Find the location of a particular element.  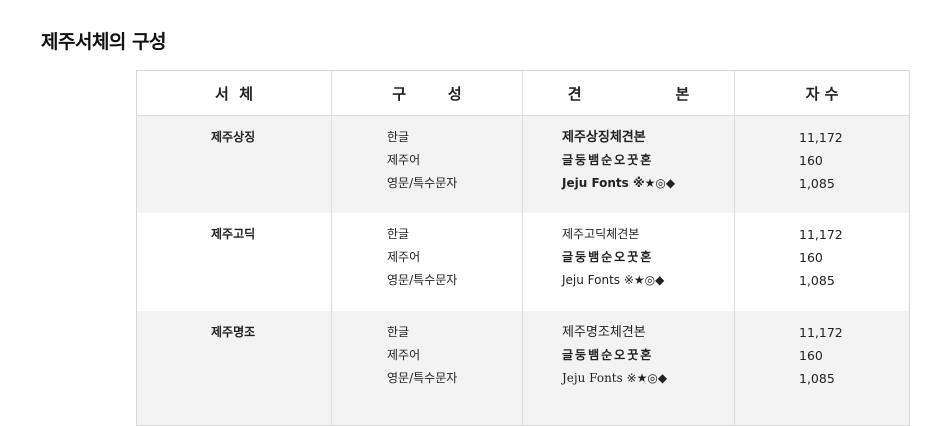

sample-hangul: 제주명조체견본 is located at coordinates (604, 332).